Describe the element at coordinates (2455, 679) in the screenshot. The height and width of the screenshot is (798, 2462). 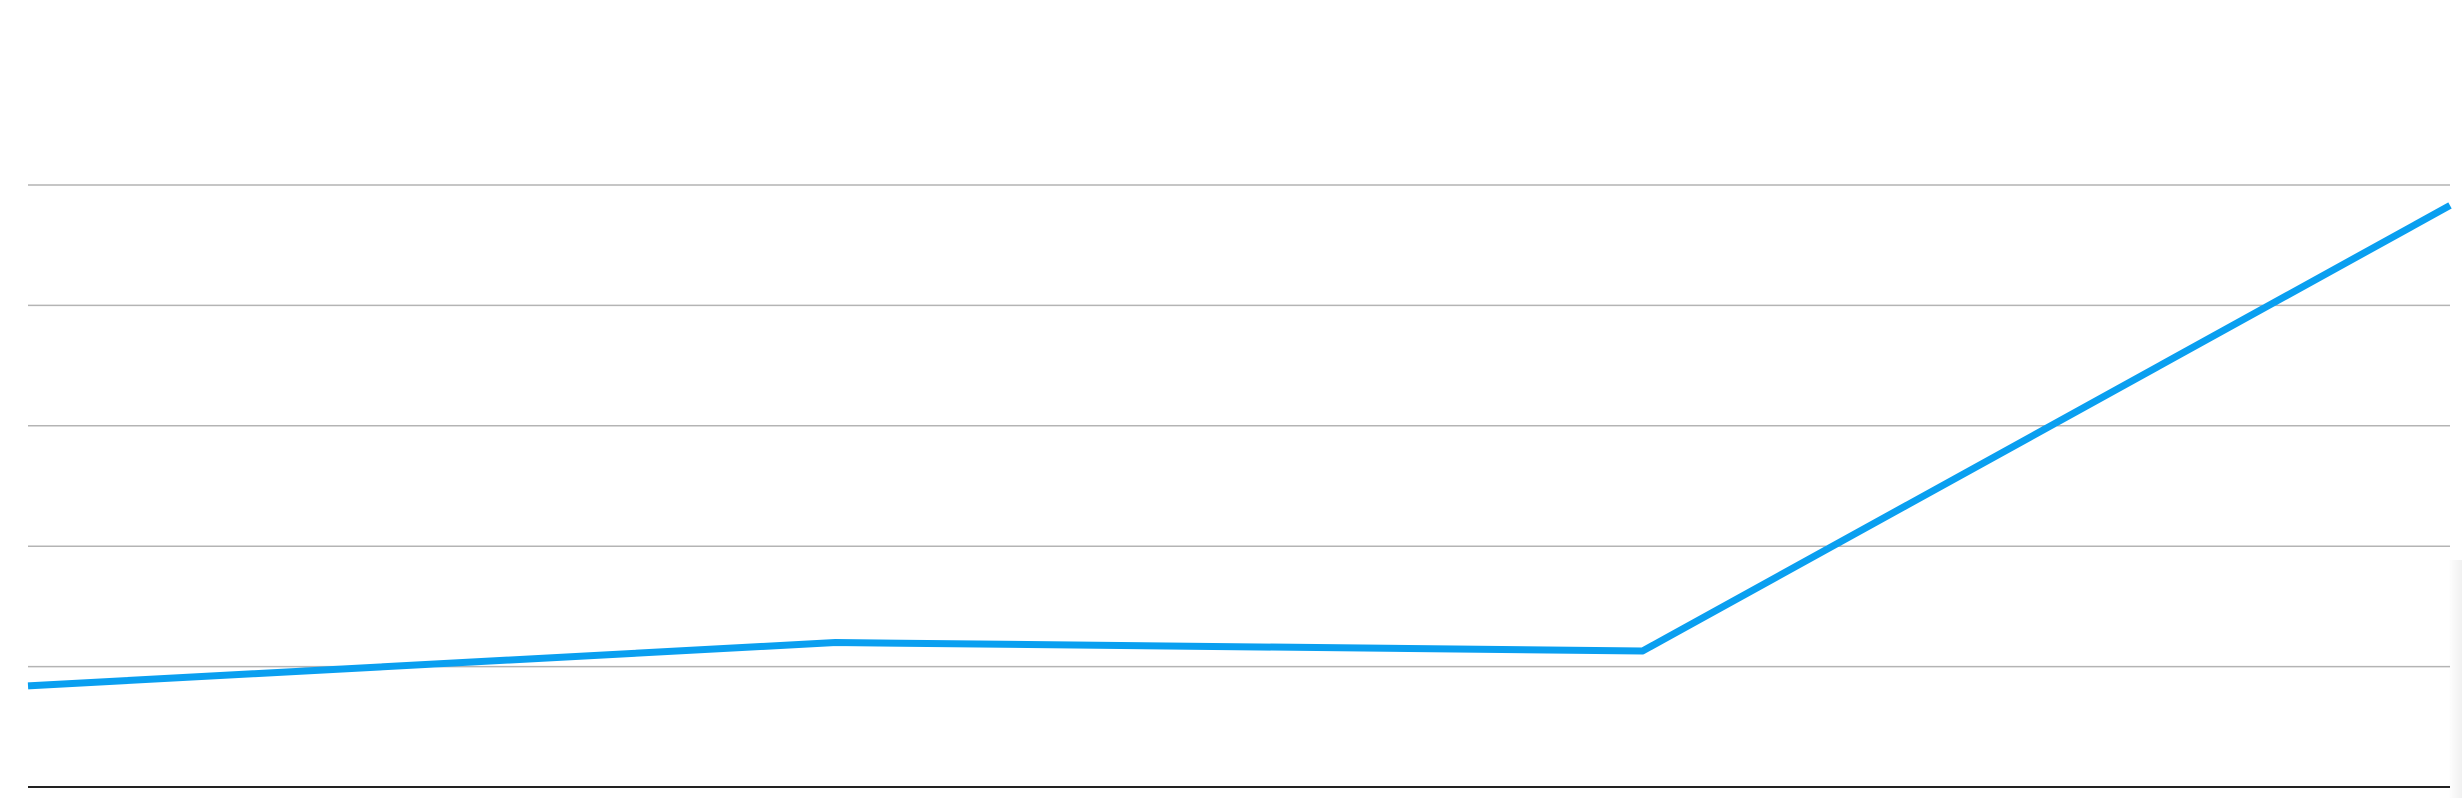
I see `scroll-edge-shadow` at that location.